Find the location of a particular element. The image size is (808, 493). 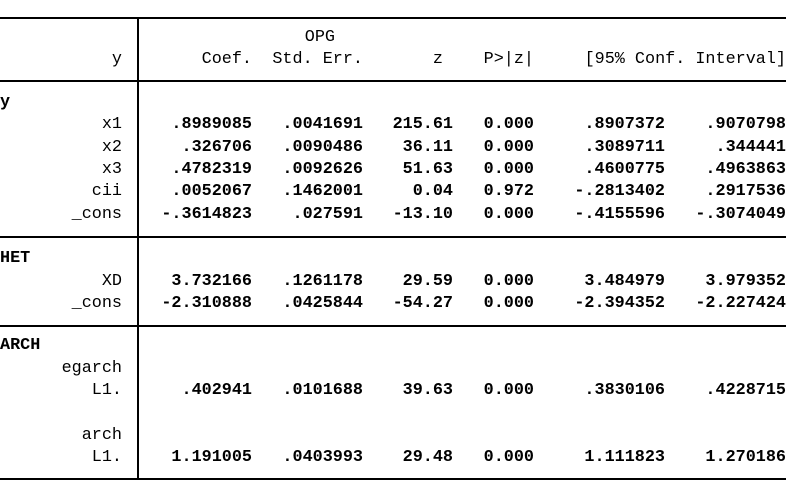

term-label-row: arch is located at coordinates (404, 436).